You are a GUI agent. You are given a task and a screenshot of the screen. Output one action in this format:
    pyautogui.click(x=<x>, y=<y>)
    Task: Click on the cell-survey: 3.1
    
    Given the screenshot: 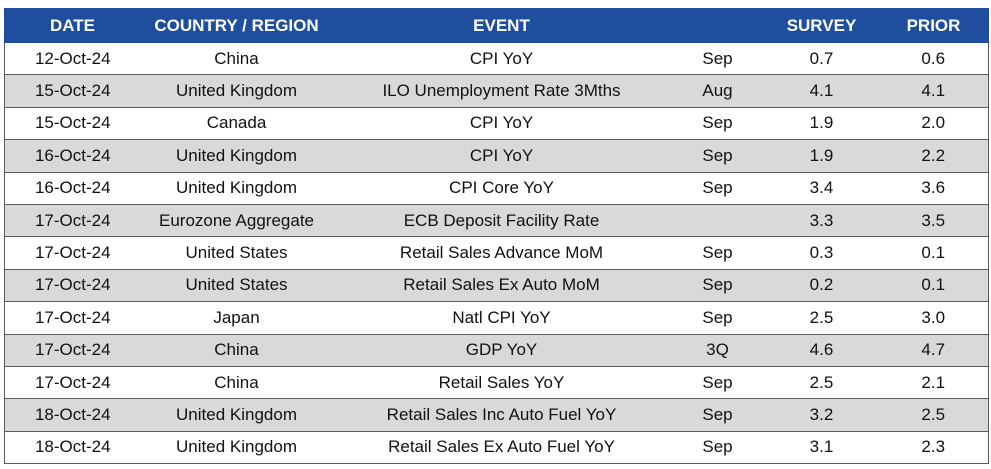 What is the action you would take?
    pyautogui.click(x=821, y=447)
    